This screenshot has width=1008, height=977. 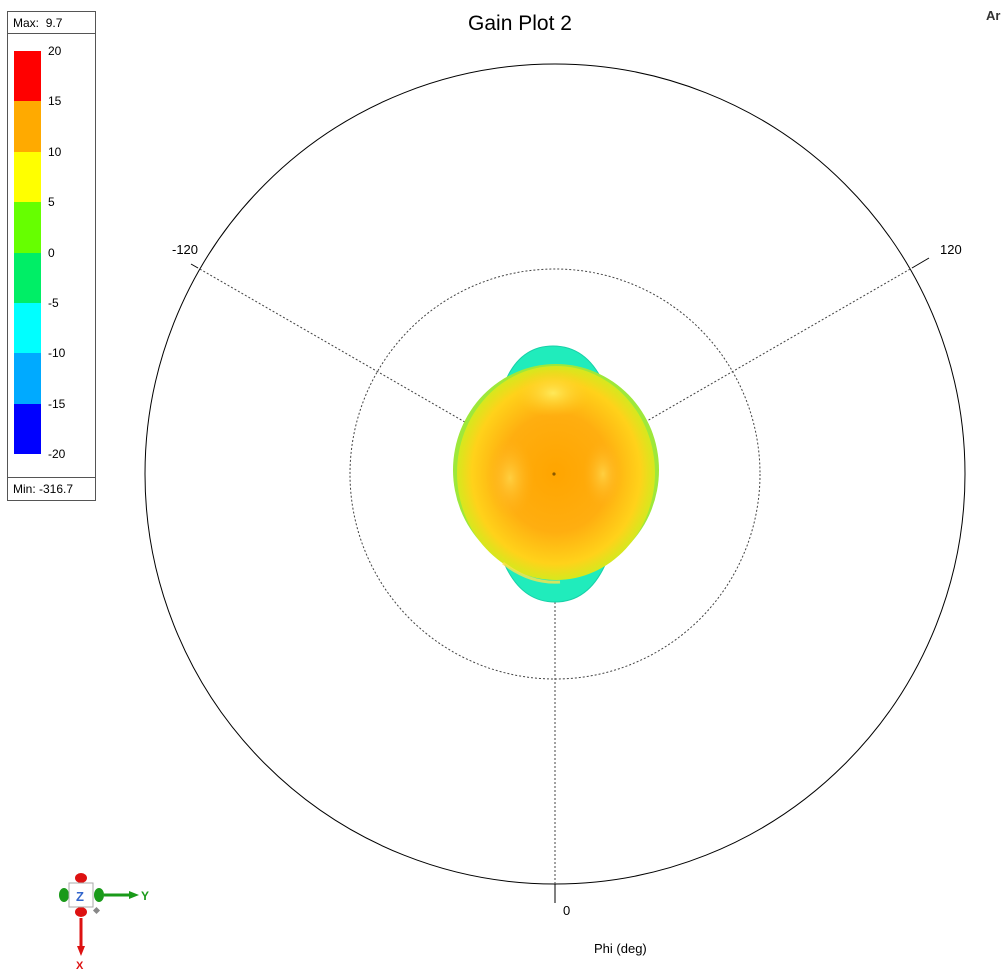 I want to click on triad-ring-bottom, so click(x=81, y=912).